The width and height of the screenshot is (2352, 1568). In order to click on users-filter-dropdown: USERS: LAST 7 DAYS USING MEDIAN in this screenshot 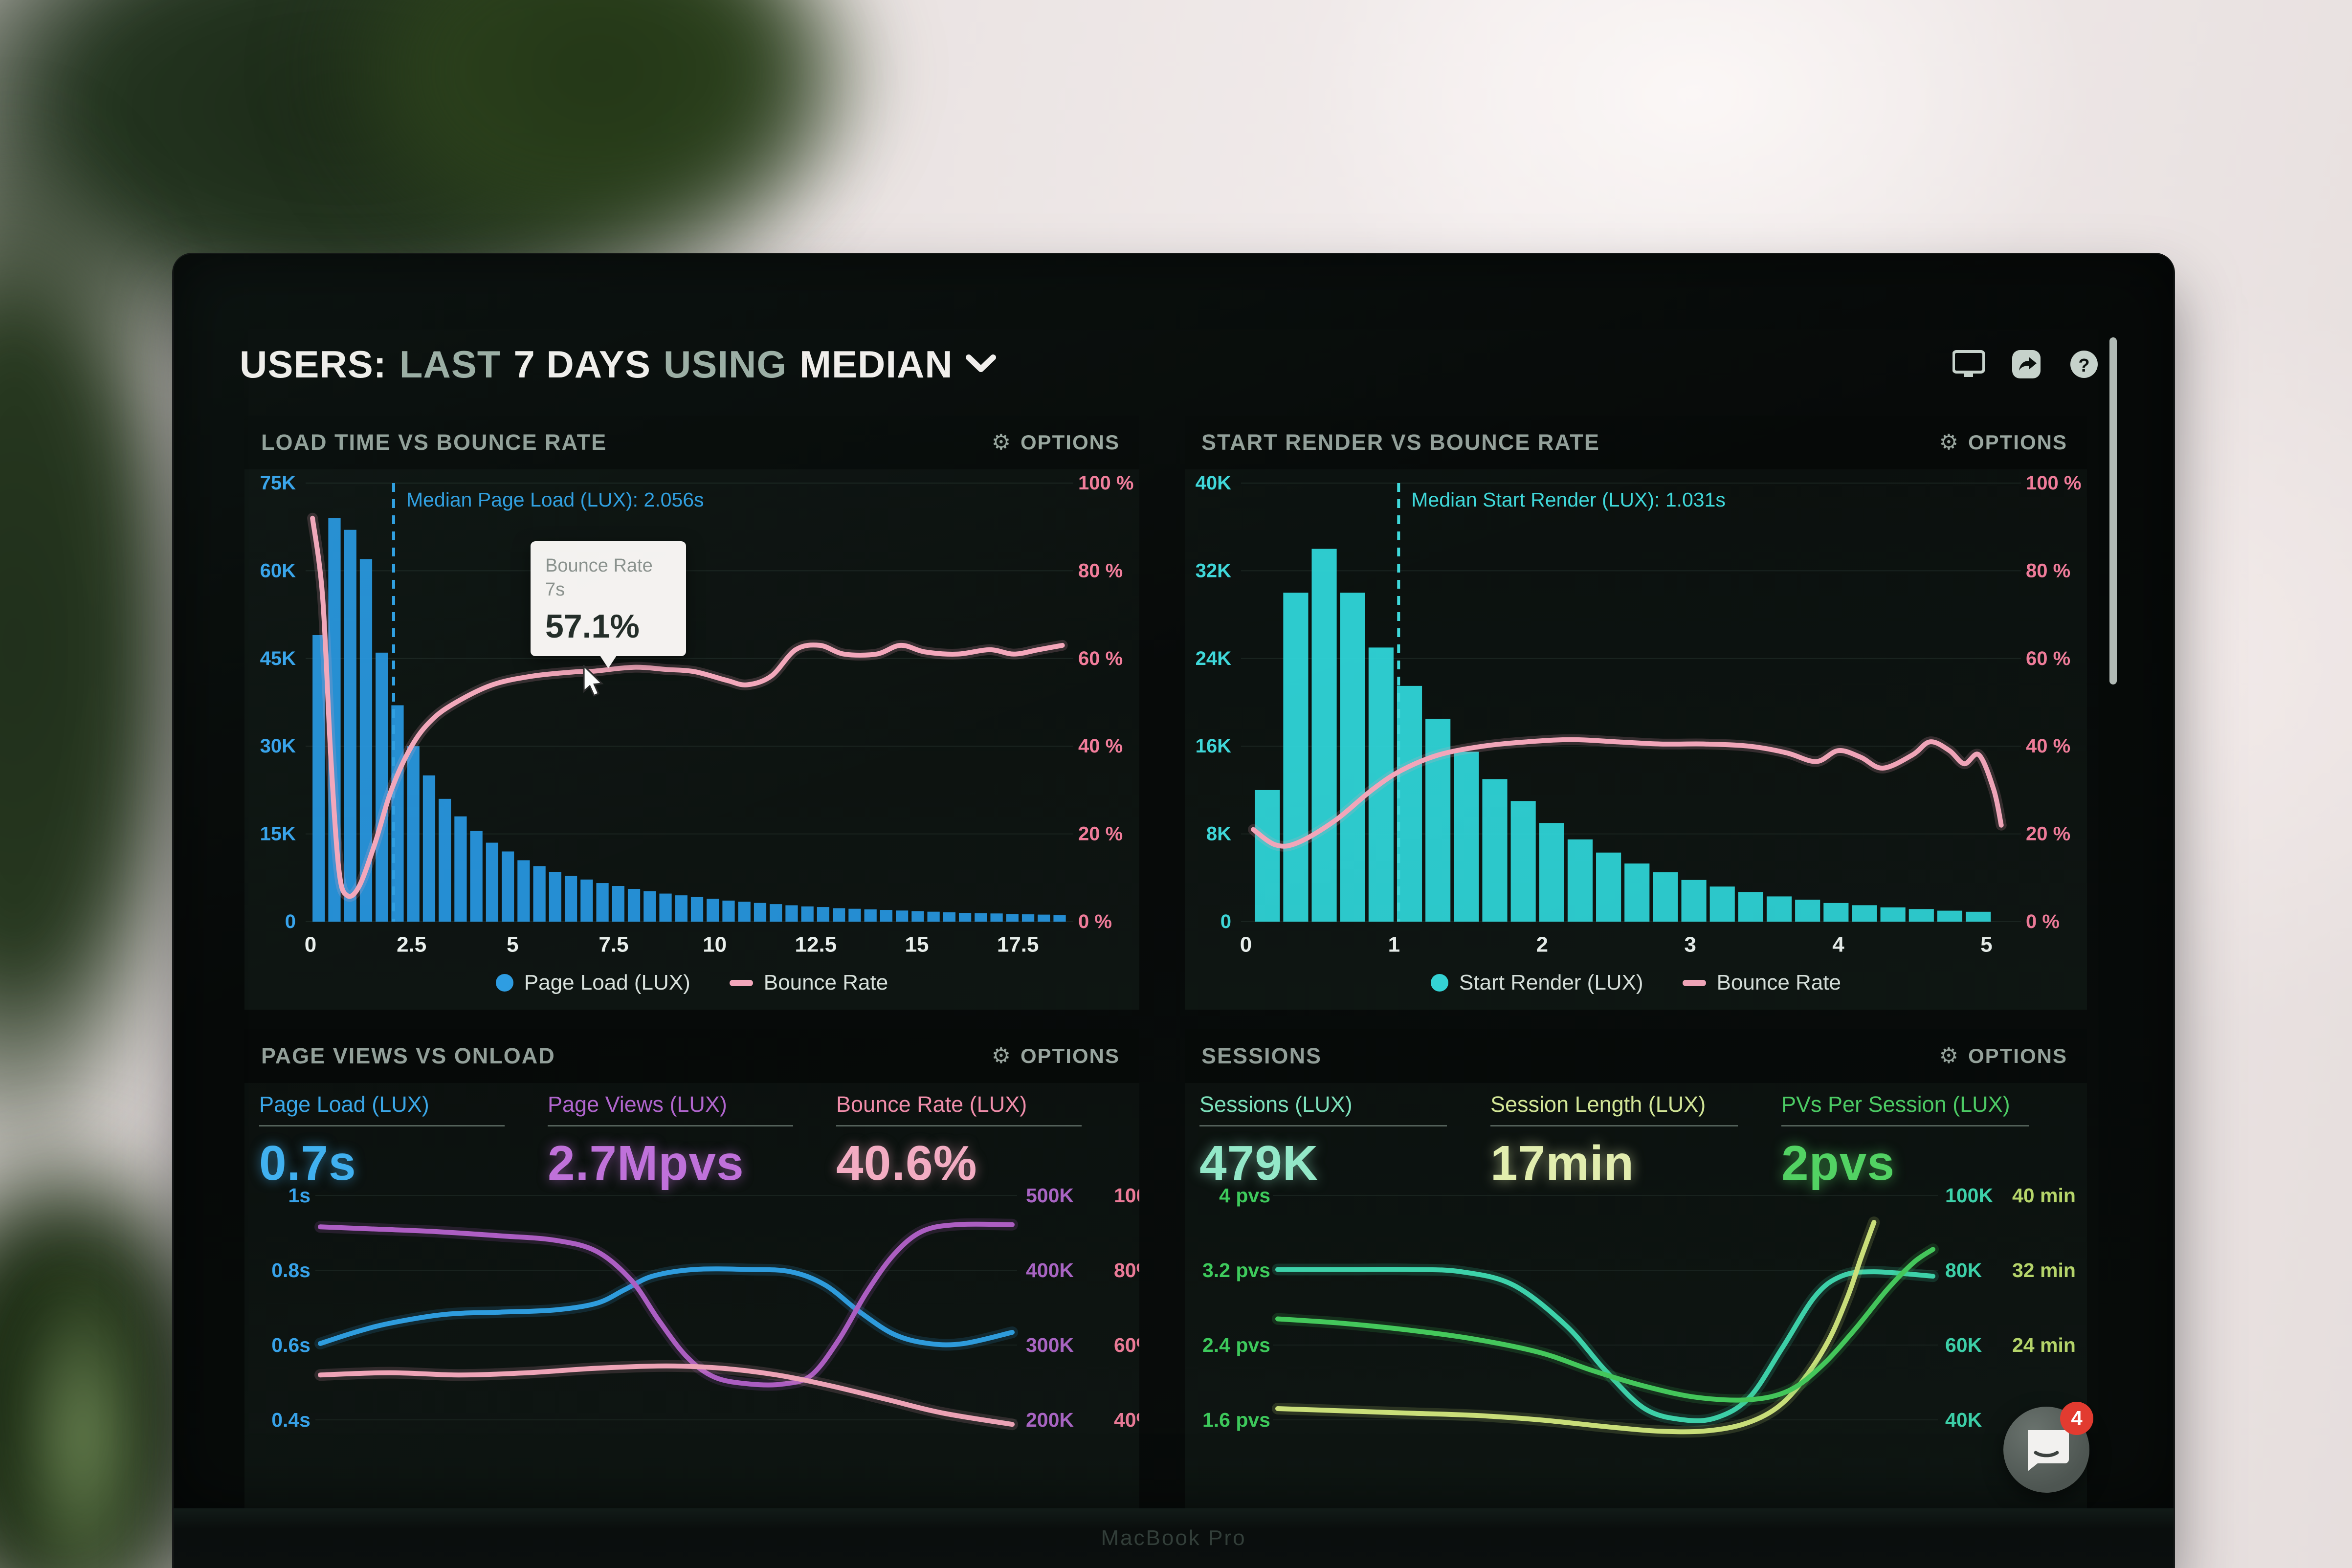, I will do `click(618, 364)`.